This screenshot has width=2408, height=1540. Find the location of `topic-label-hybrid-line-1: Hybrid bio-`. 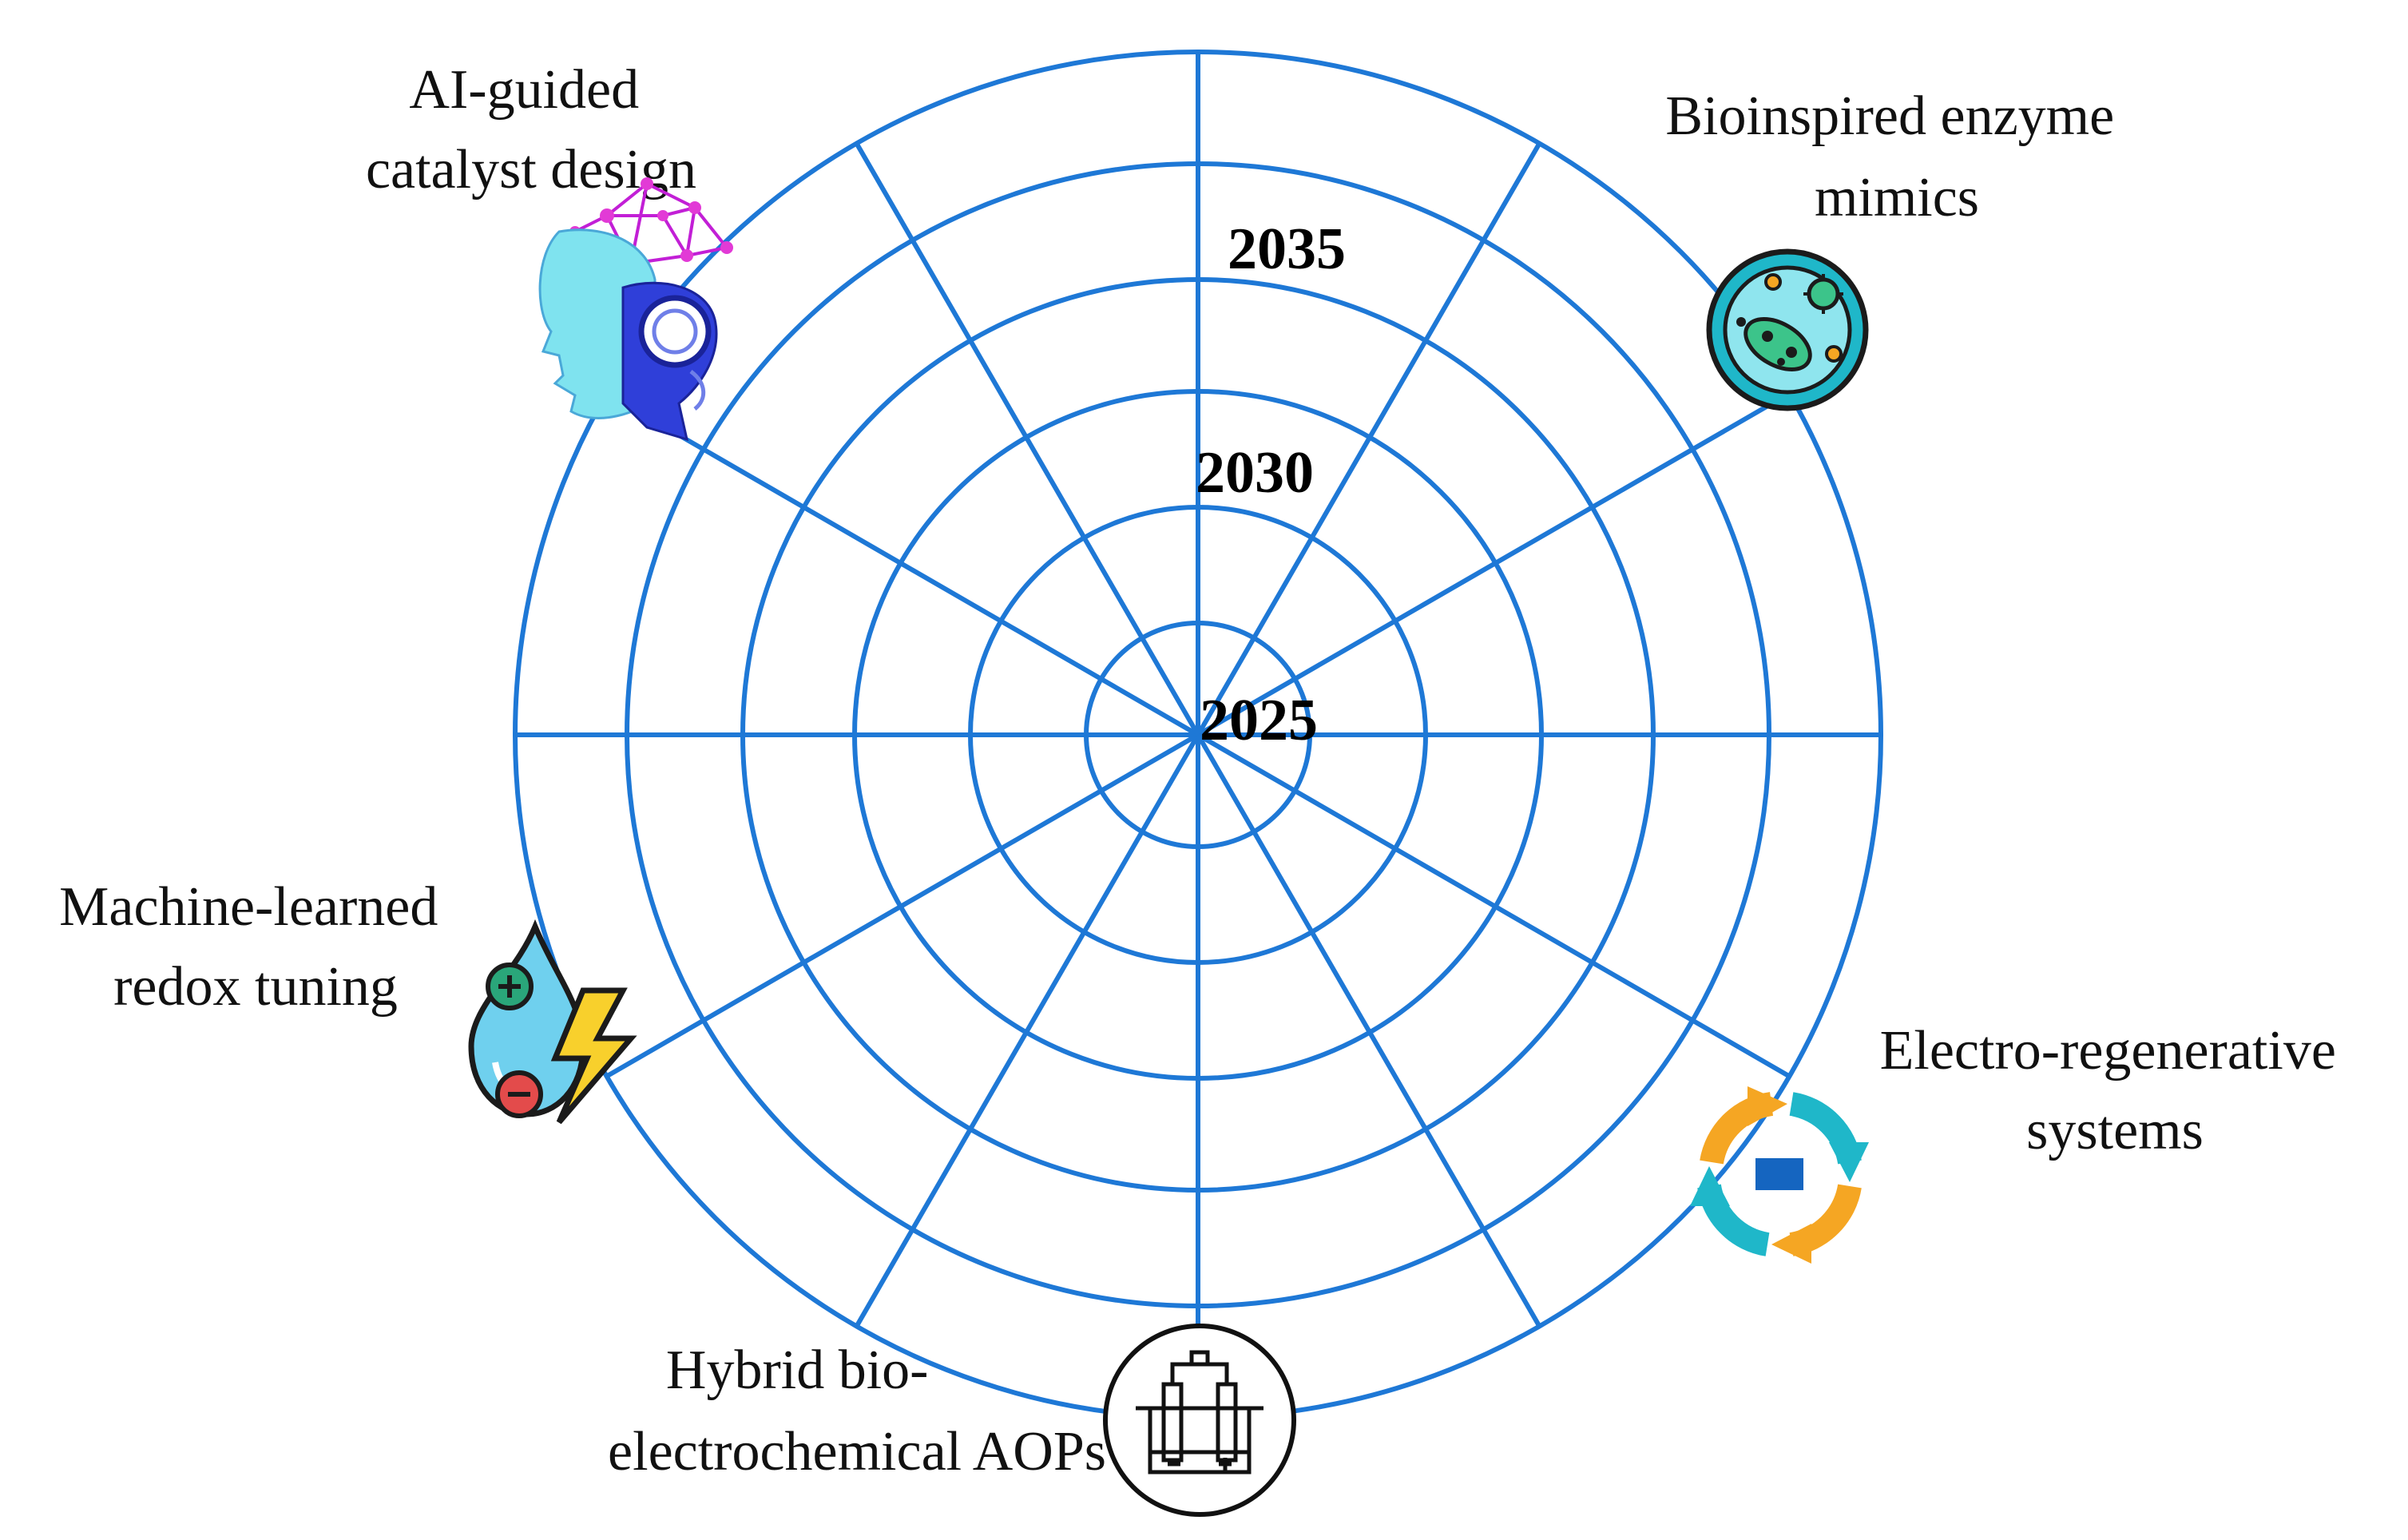

topic-label-hybrid-line-1: Hybrid bio- is located at coordinates (797, 1370).